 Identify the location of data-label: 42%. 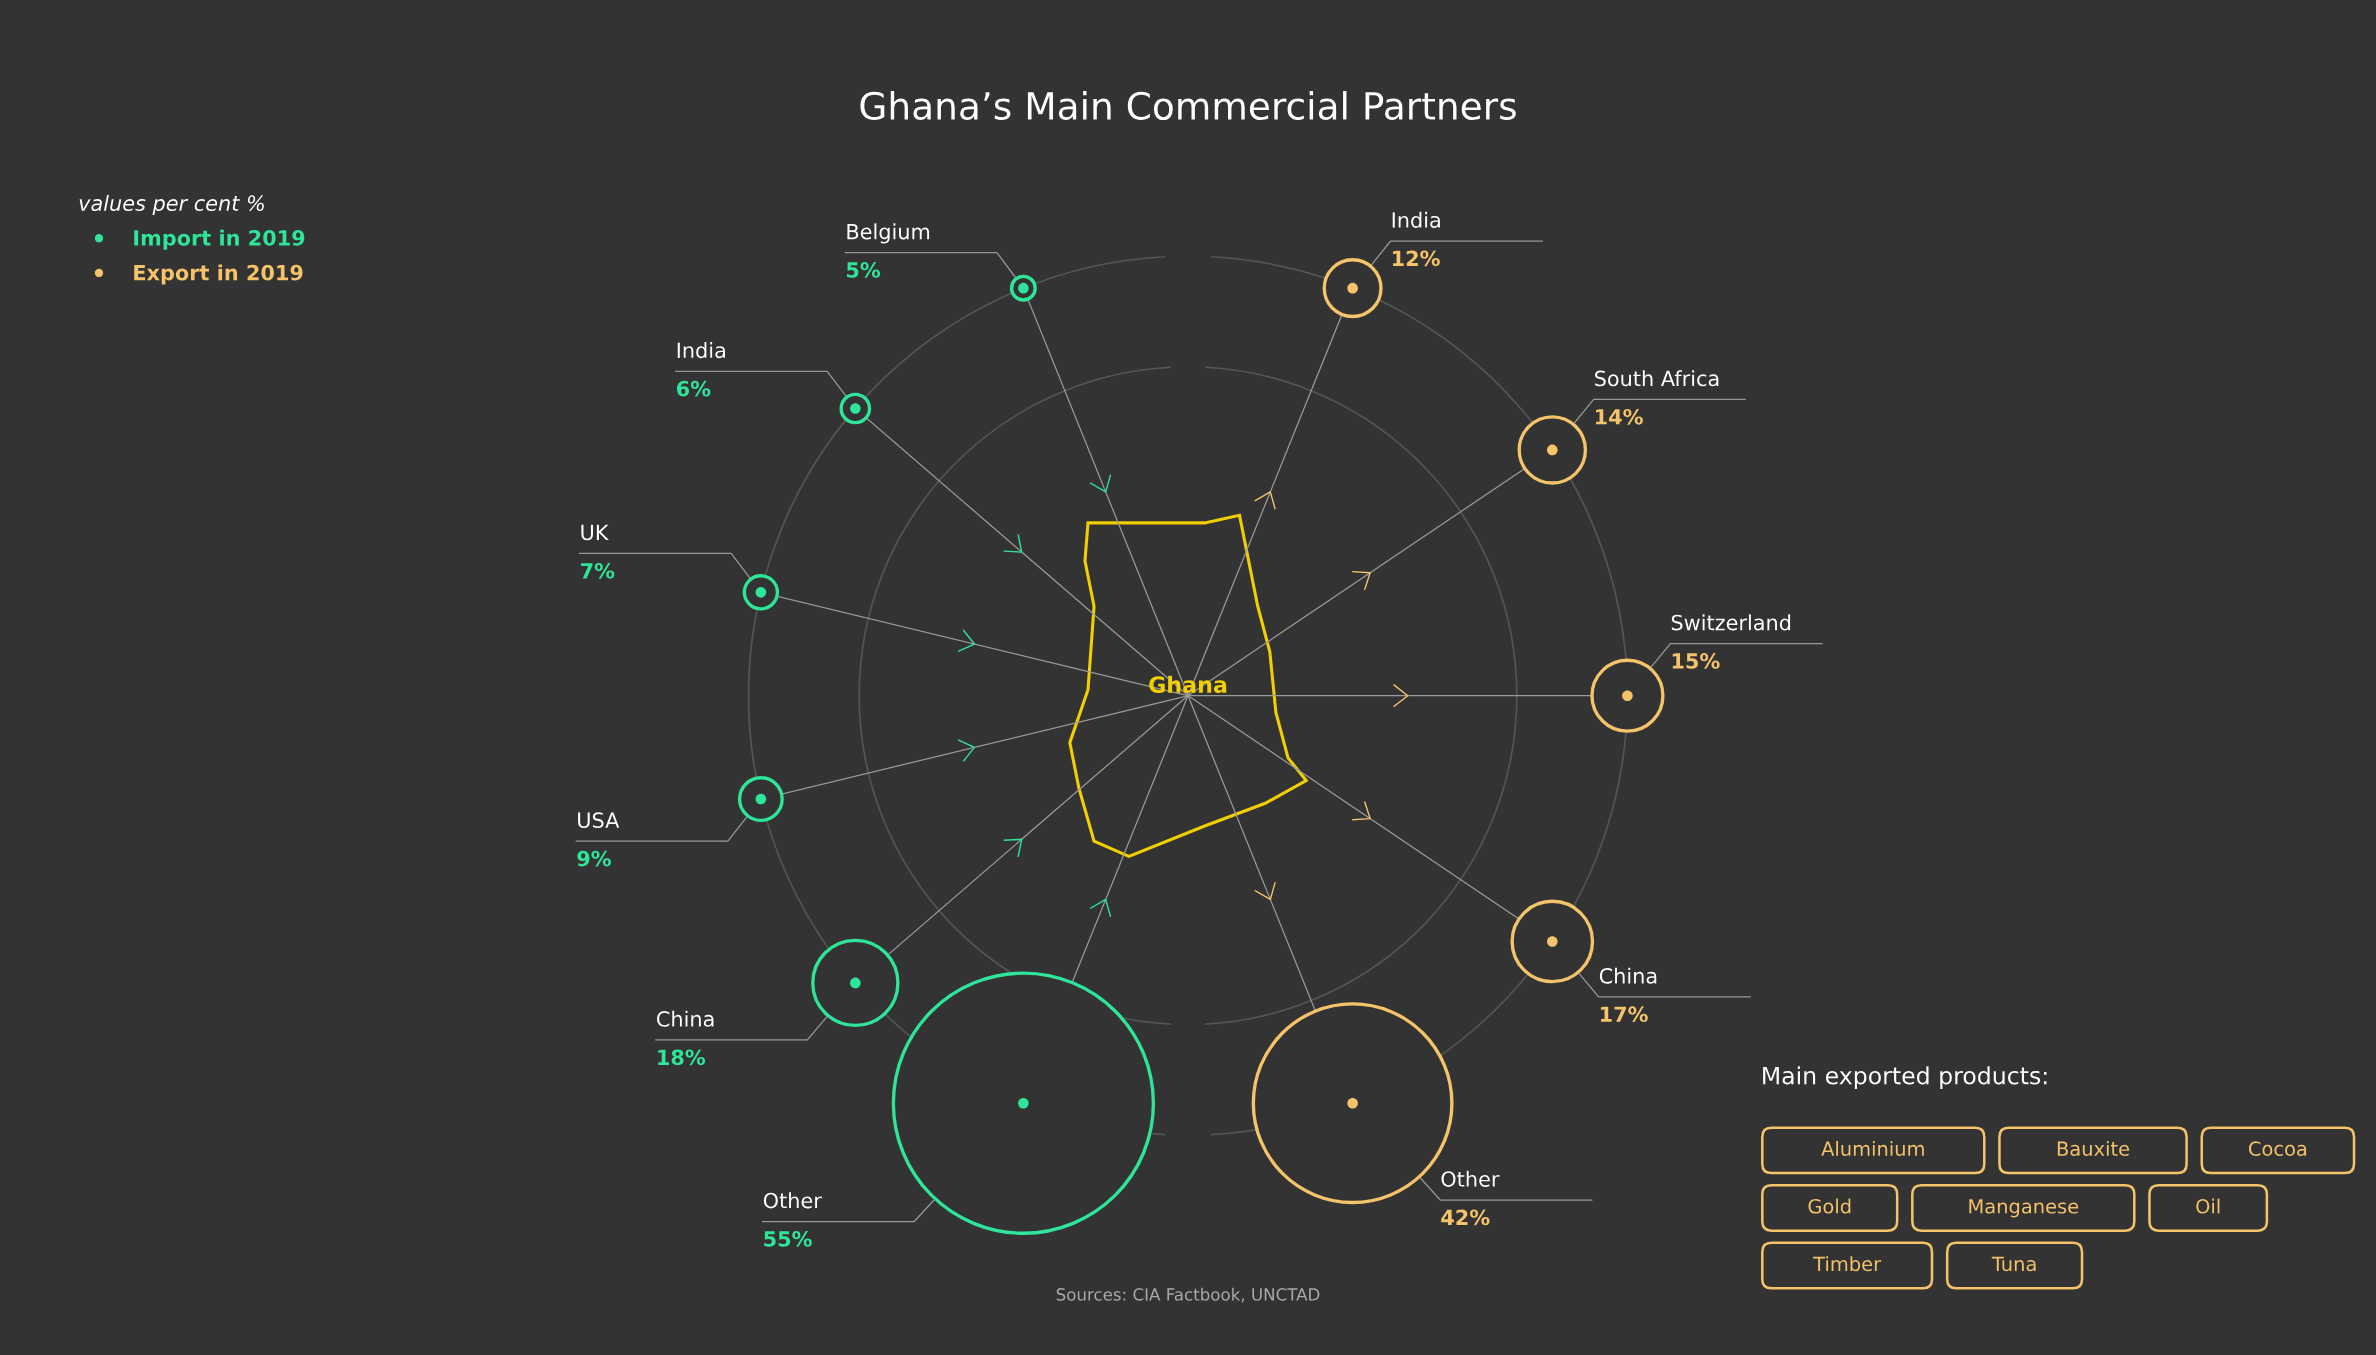
(1465, 1217).